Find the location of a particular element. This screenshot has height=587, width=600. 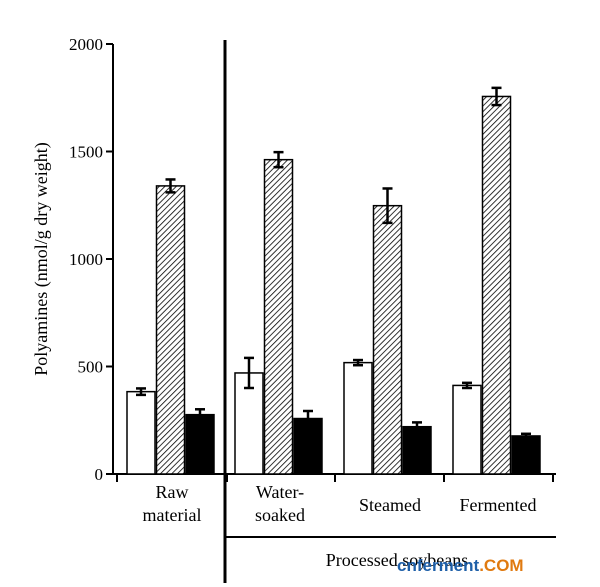

category-label: Fermented is located at coordinates (498, 505).